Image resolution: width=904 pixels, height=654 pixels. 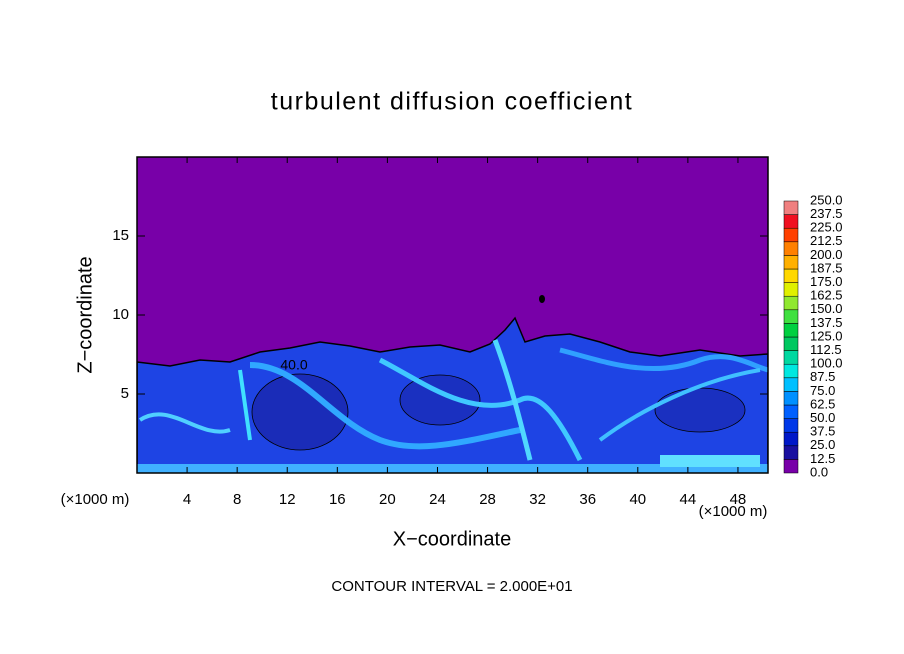 I want to click on colorbar-label: 175.0, so click(x=826, y=281).